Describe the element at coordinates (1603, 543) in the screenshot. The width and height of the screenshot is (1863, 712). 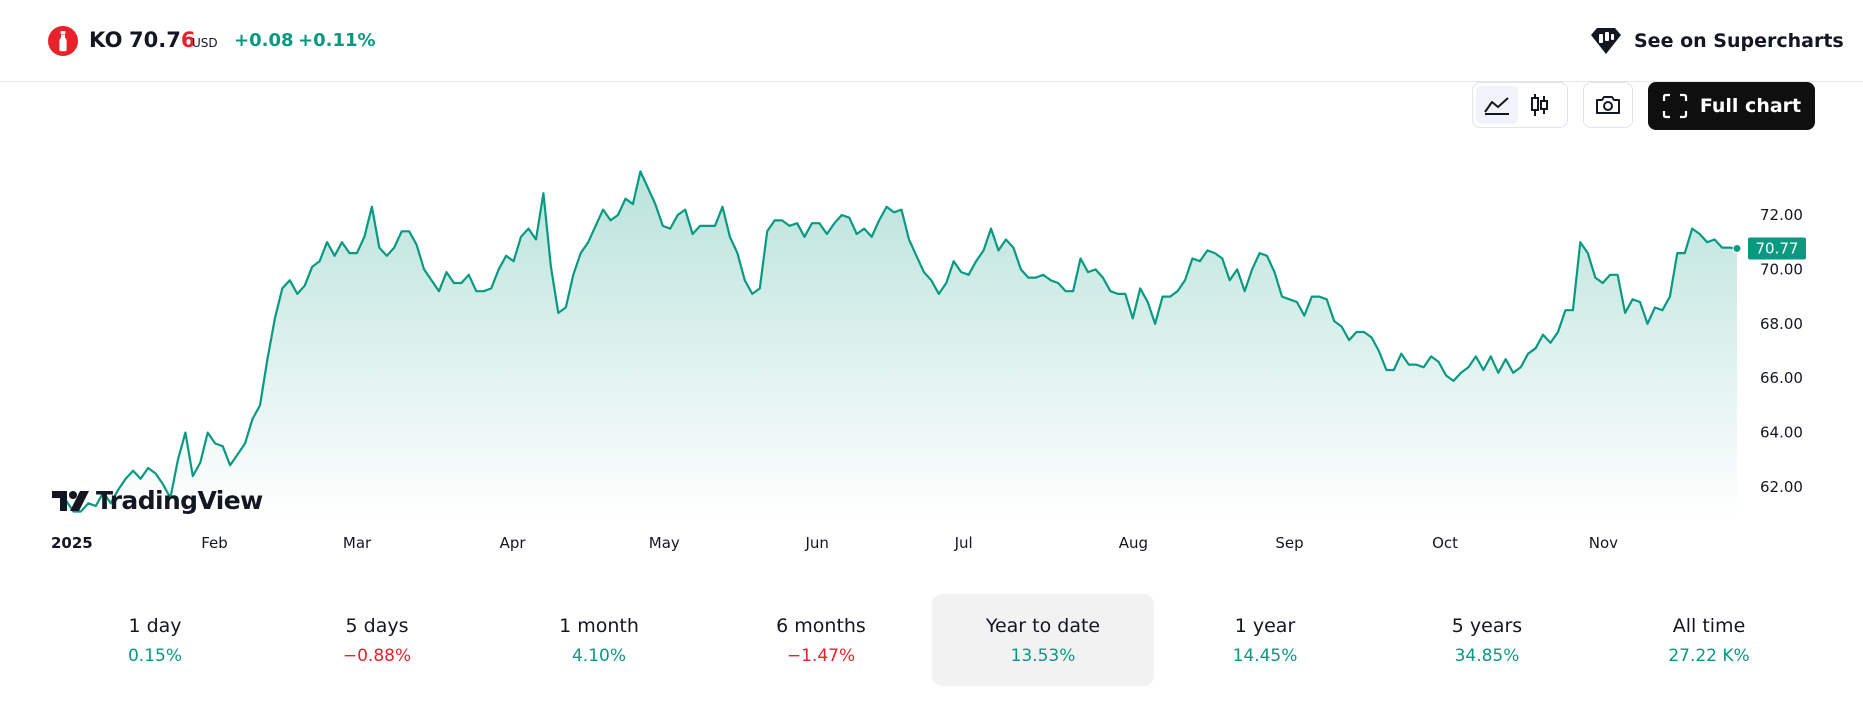
I see `x-tick-label: Nov` at that location.